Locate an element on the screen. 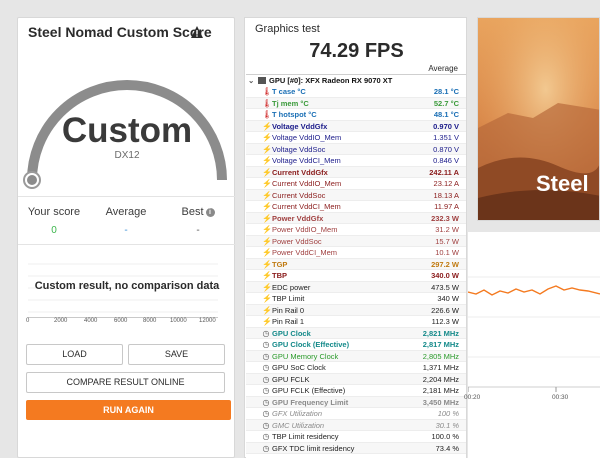 This screenshot has width=600, height=458. sensor-row: 🌡 T hotspot °C 48.1 °C is located at coordinates (356, 115).